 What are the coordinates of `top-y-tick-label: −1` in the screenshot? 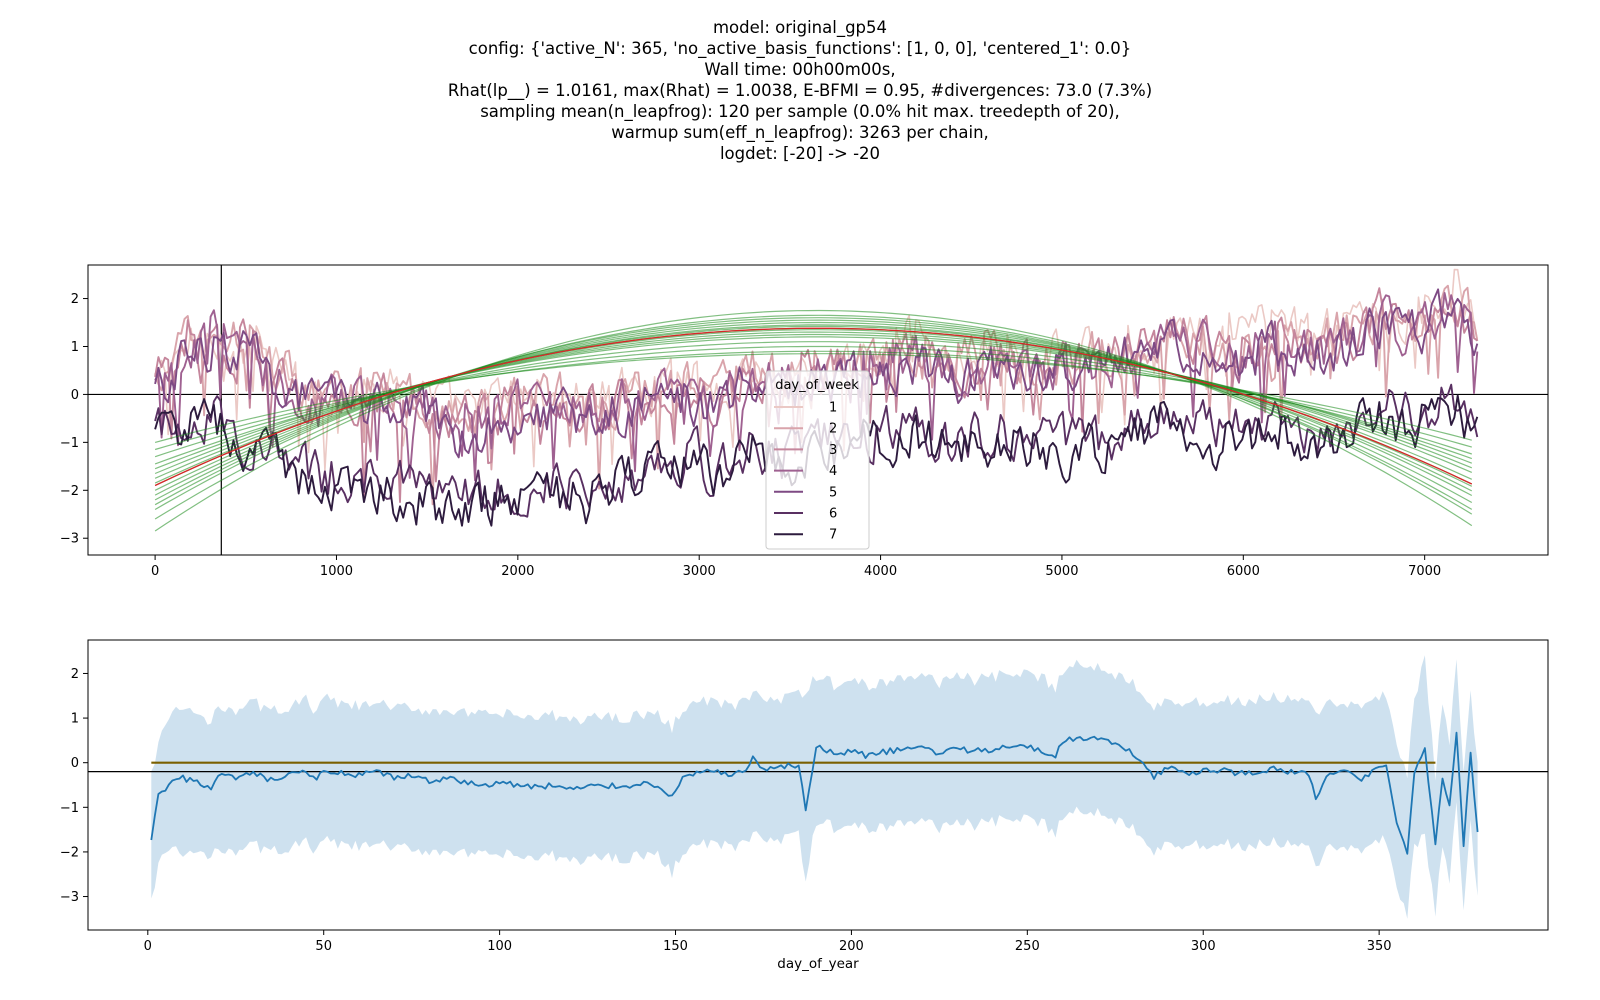 It's located at (69, 443).